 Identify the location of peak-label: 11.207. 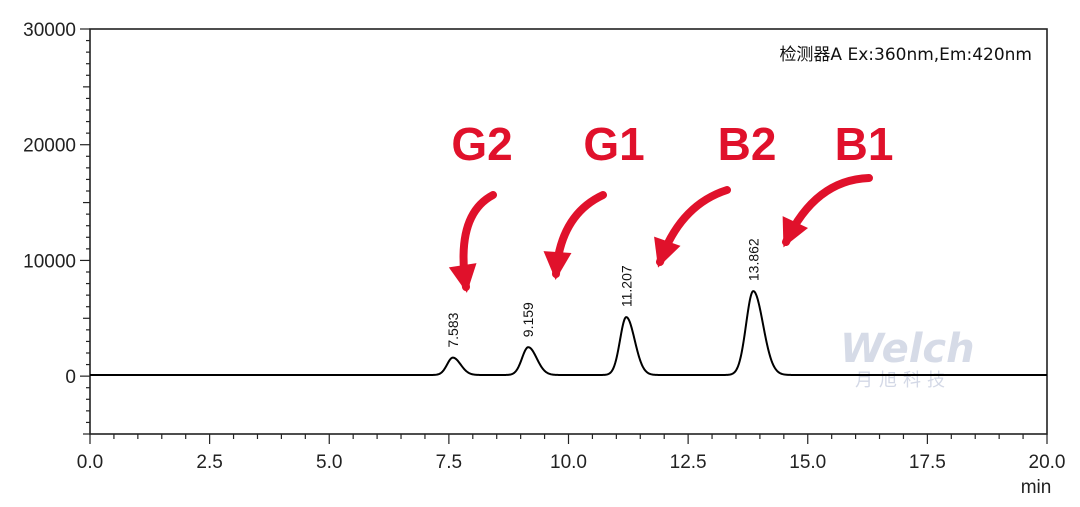
(626, 286).